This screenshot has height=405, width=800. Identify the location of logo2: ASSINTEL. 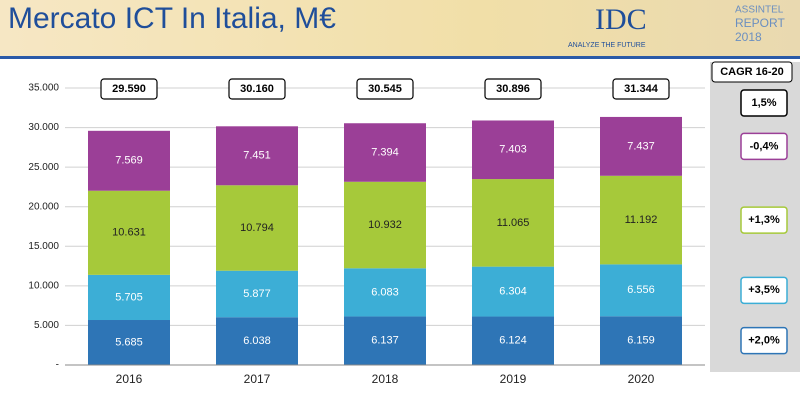
(759, 10).